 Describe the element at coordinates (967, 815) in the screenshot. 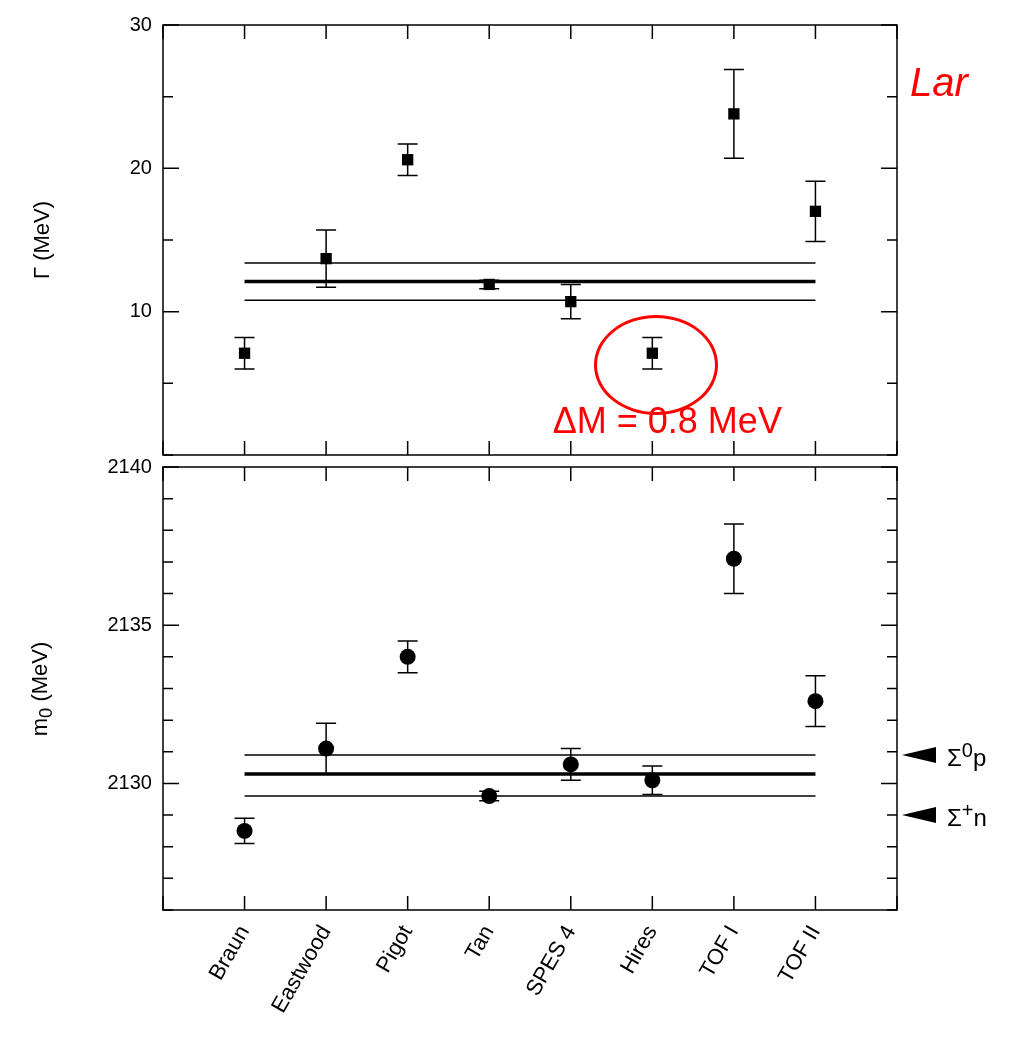

I see `text: Σ$^{+}$n` at that location.